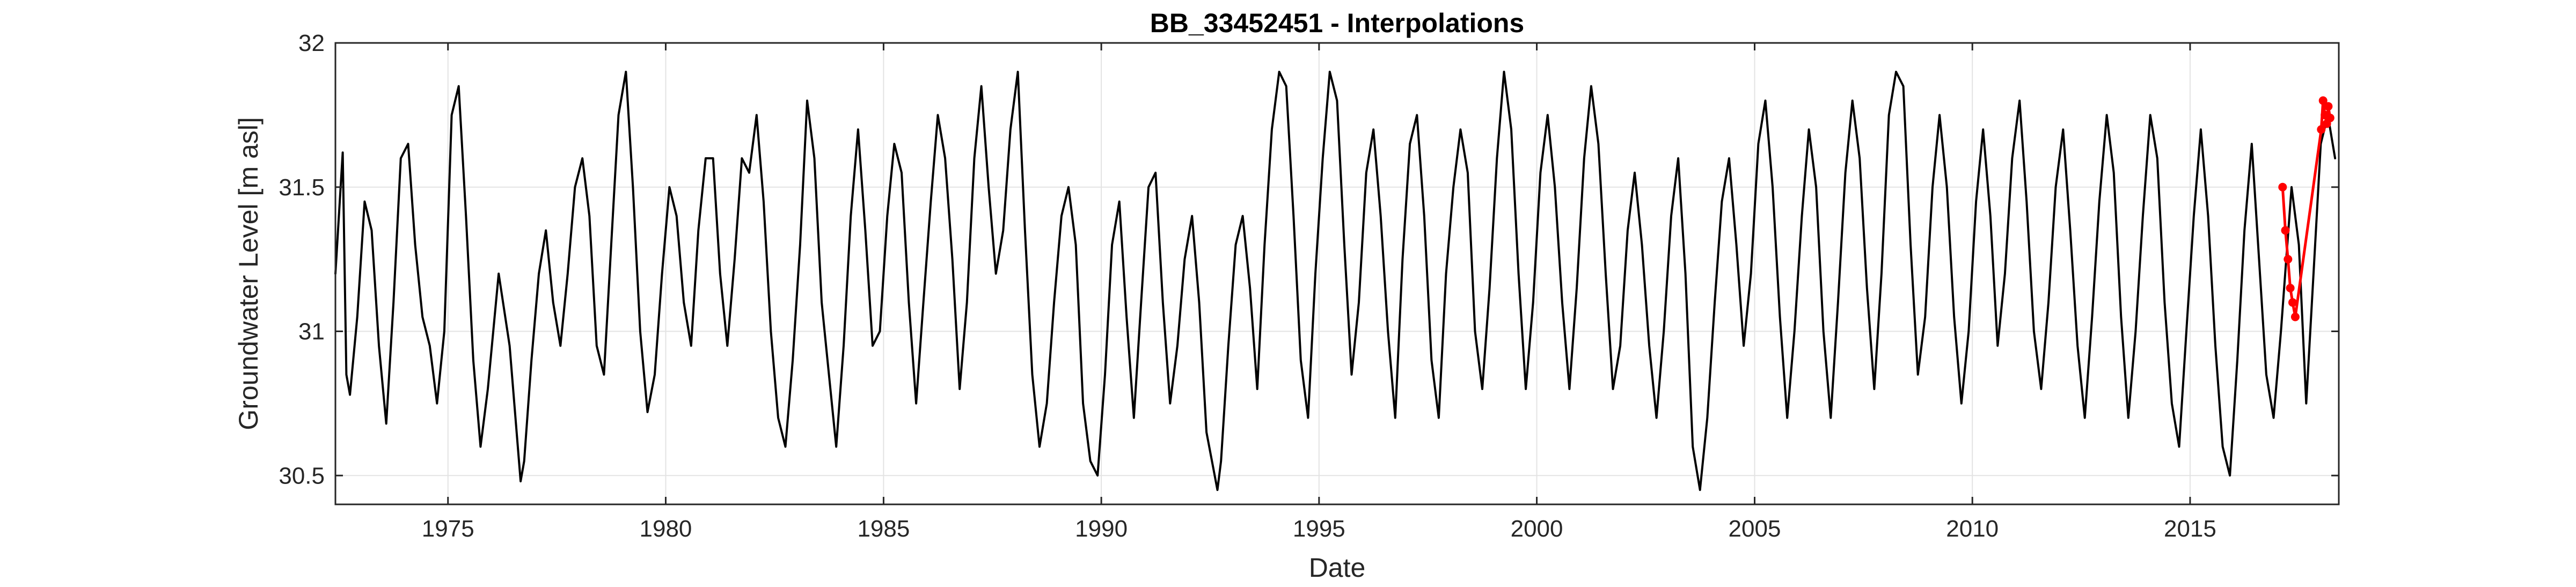  Describe the element at coordinates (1101, 529) in the screenshot. I see `x-tick-label: 1990` at that location.